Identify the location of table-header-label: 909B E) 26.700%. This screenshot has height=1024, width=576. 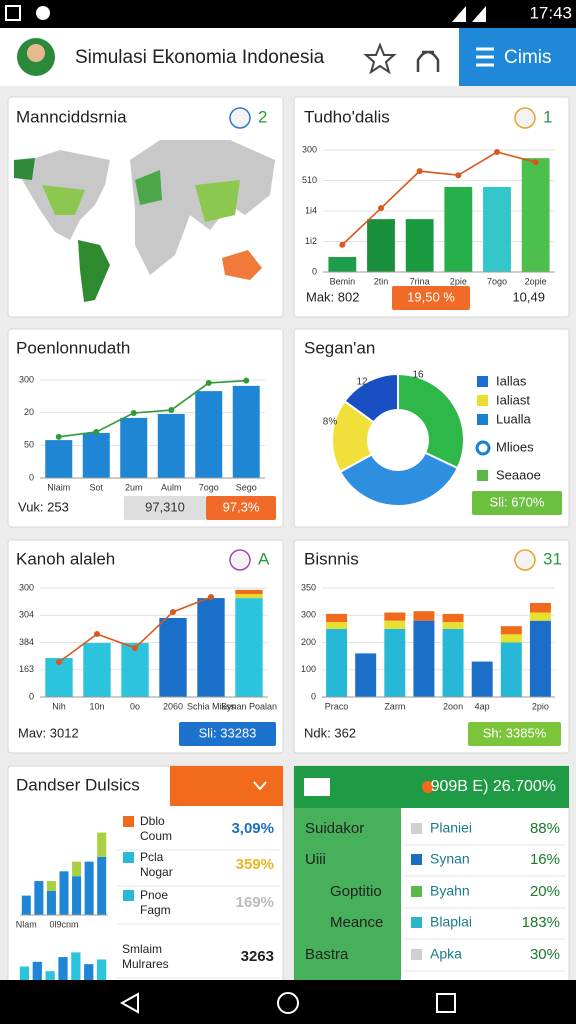
(493, 786).